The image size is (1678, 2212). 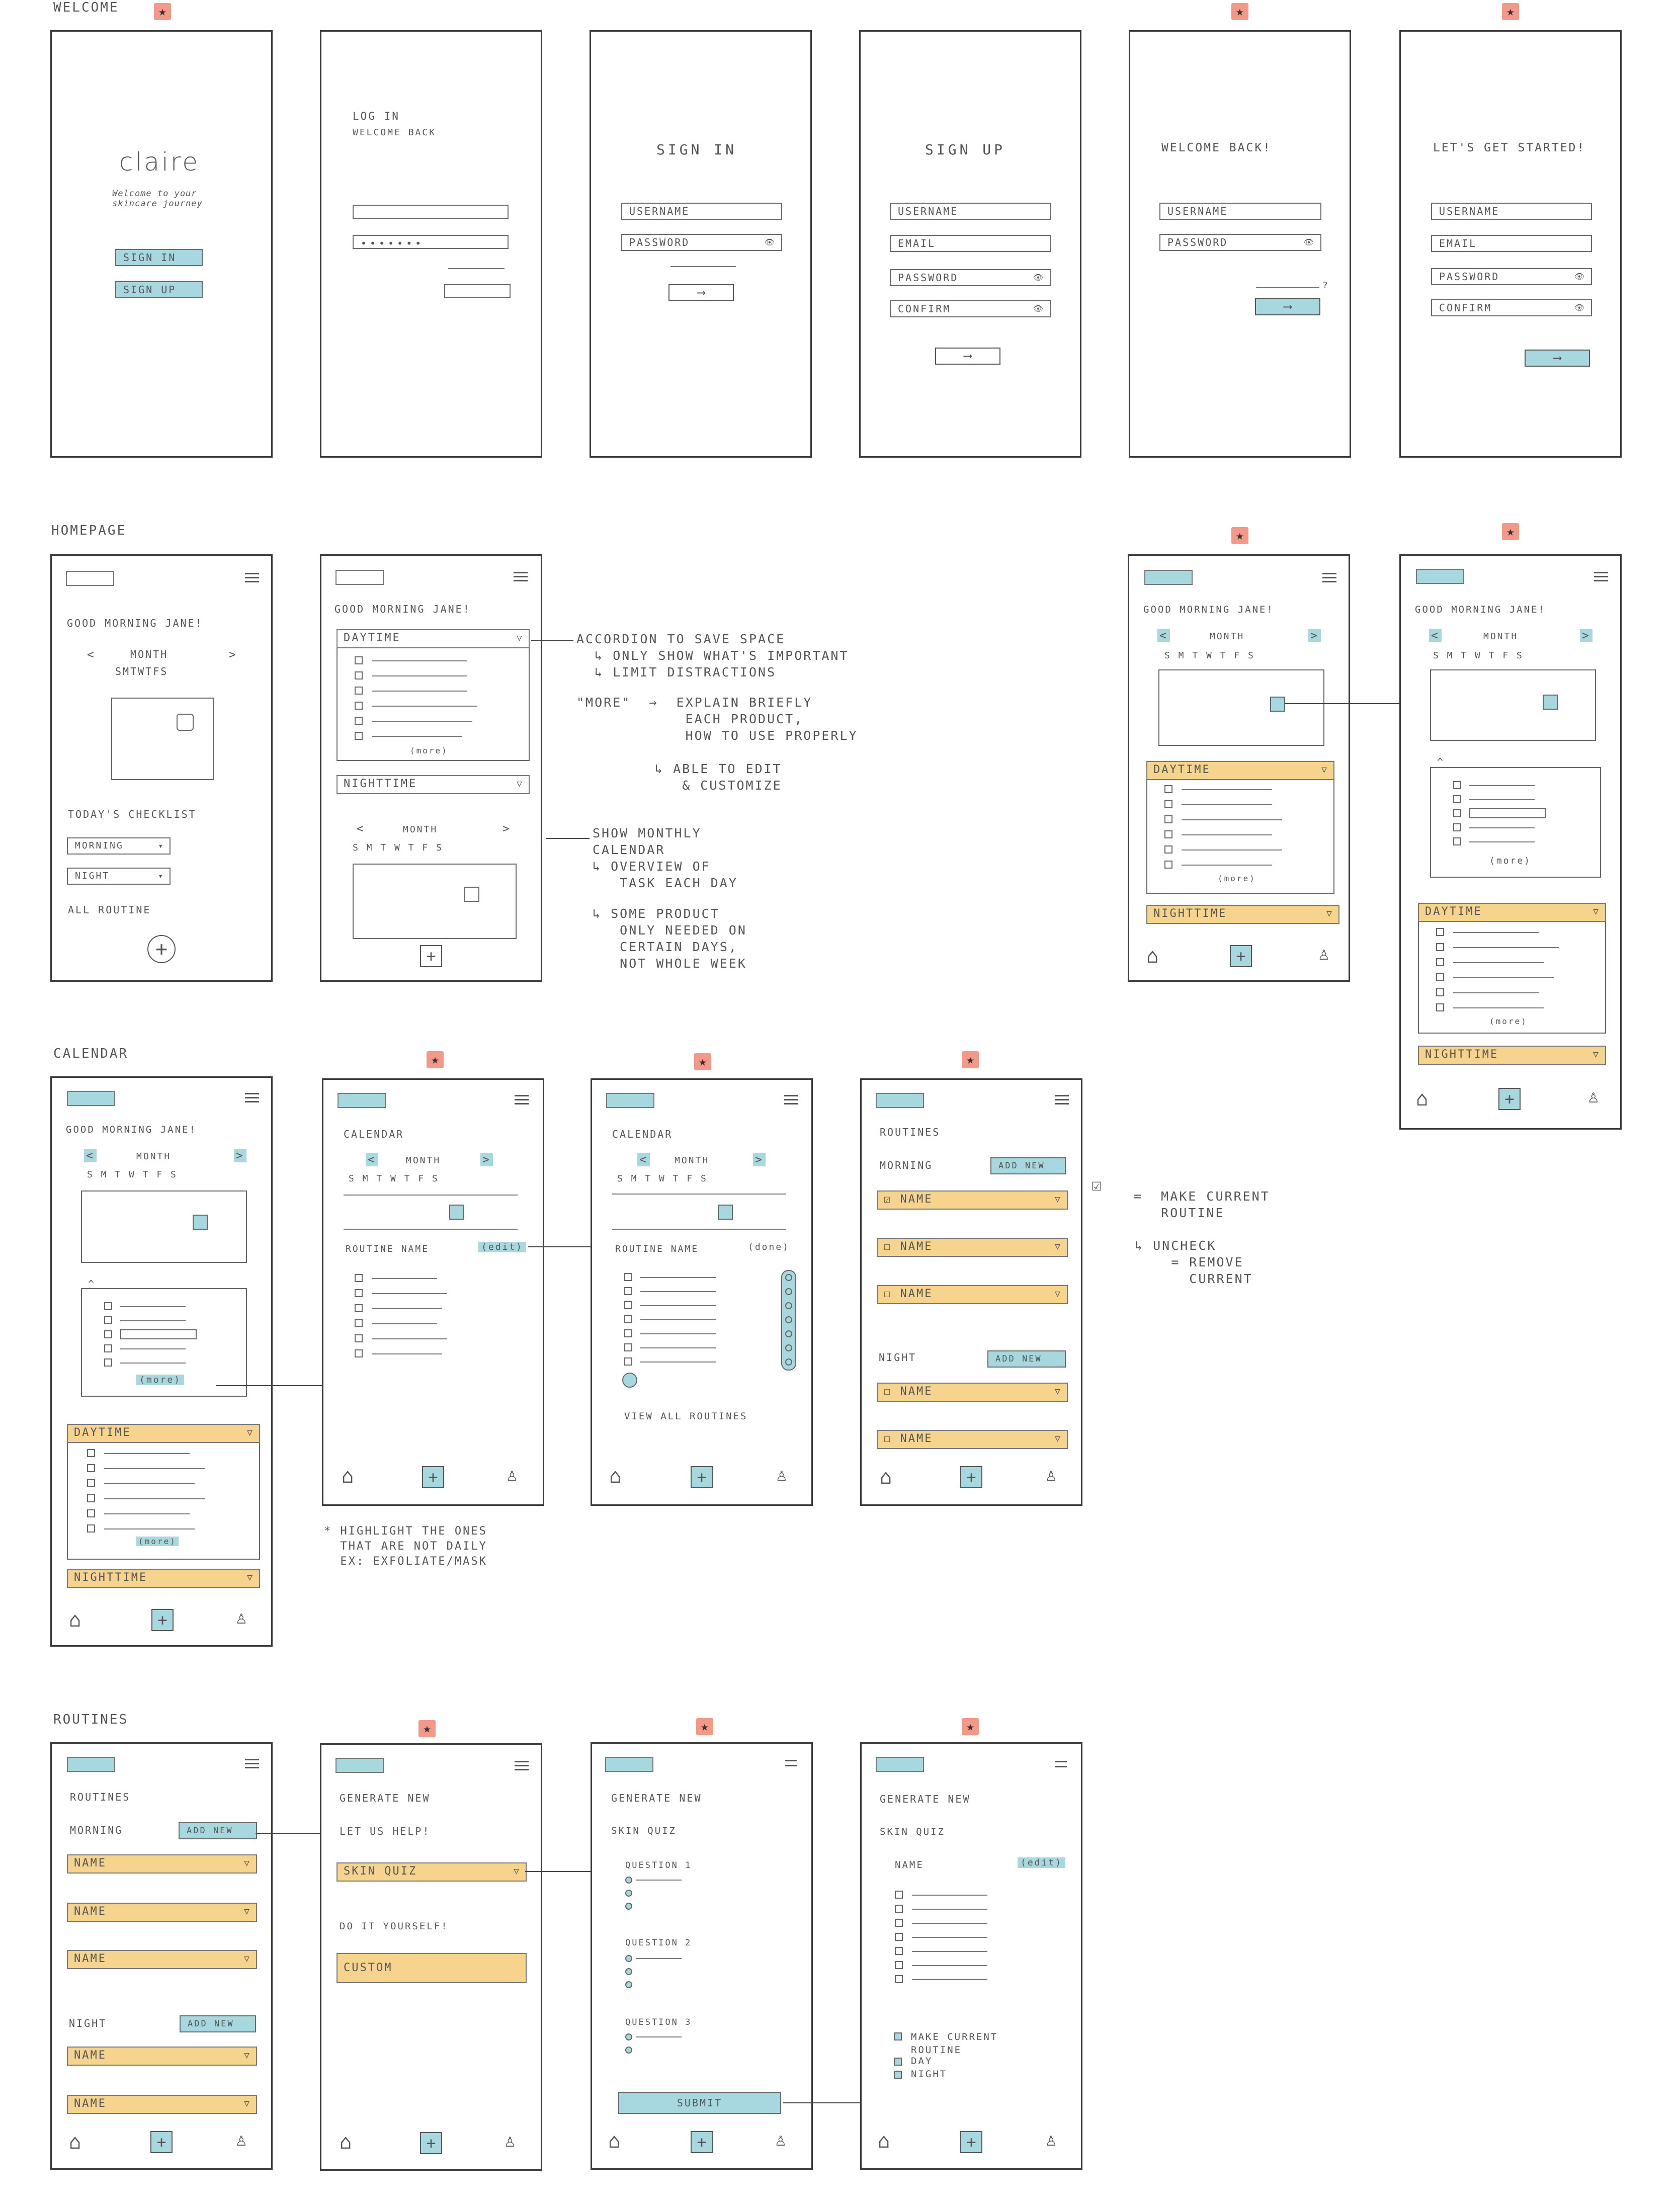 I want to click on username-field, so click(x=431, y=212).